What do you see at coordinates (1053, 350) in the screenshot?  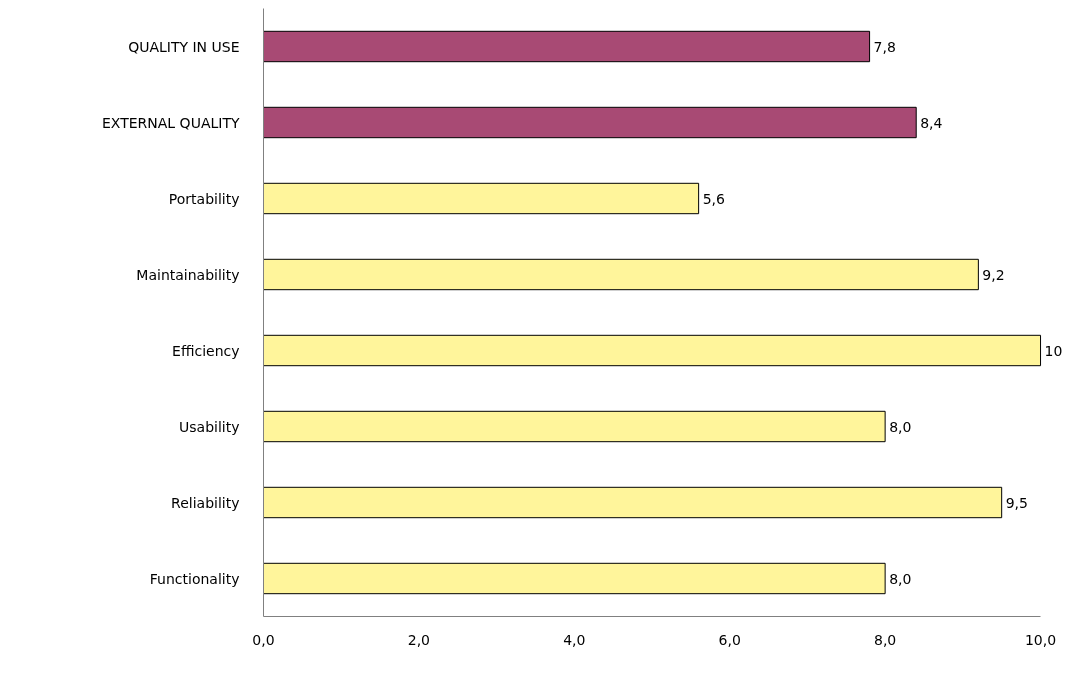 I see `data-label: 10` at bounding box center [1053, 350].